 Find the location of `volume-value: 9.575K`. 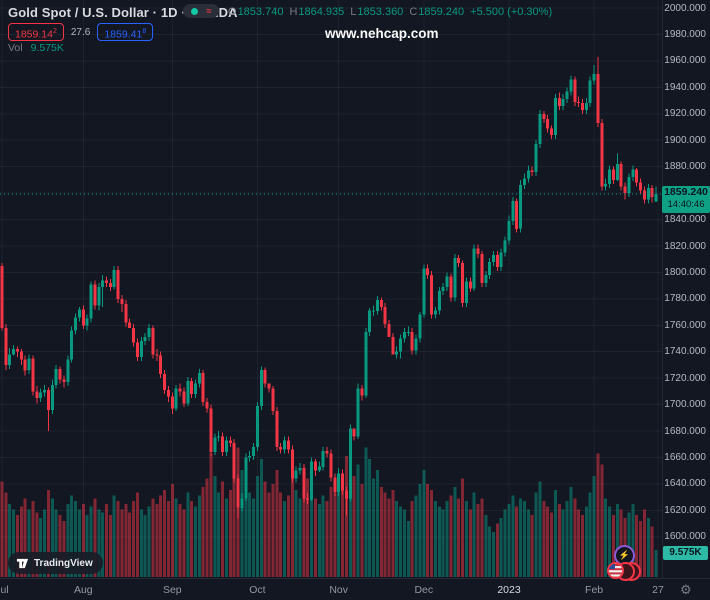

volume-value: 9.575K is located at coordinates (47, 48).